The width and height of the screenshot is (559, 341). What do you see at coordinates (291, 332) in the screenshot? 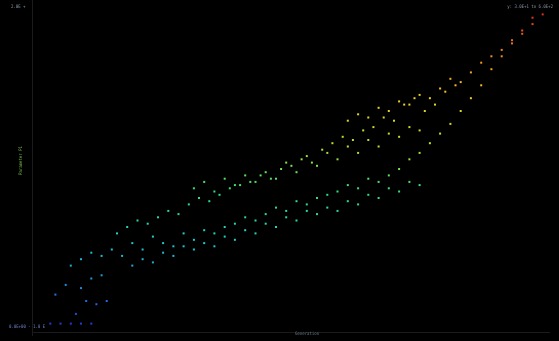
I see `x-axis-line` at bounding box center [291, 332].